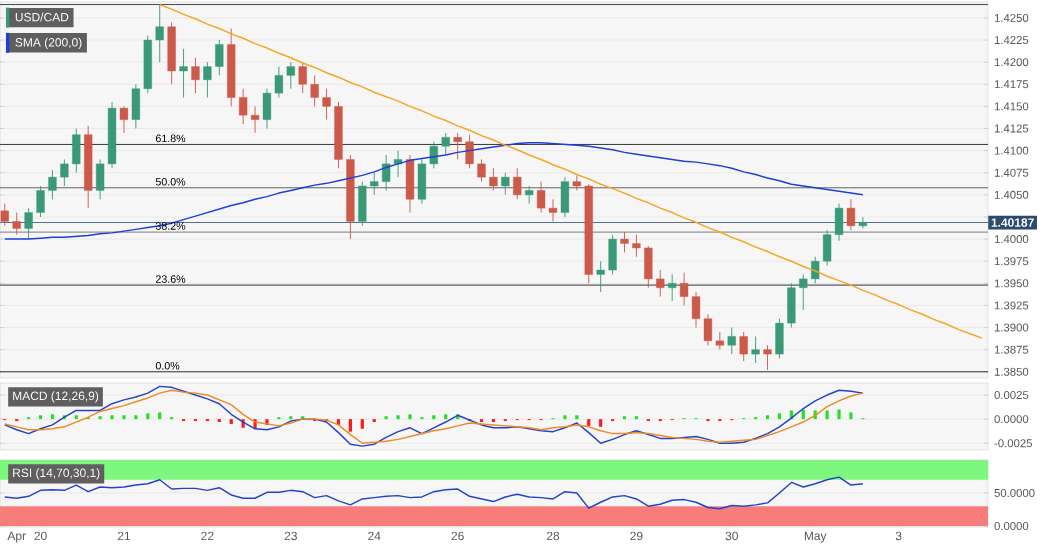 This screenshot has height=555, width=1060. Describe the element at coordinates (815, 537) in the screenshot. I see `x-tick-label: May` at that location.